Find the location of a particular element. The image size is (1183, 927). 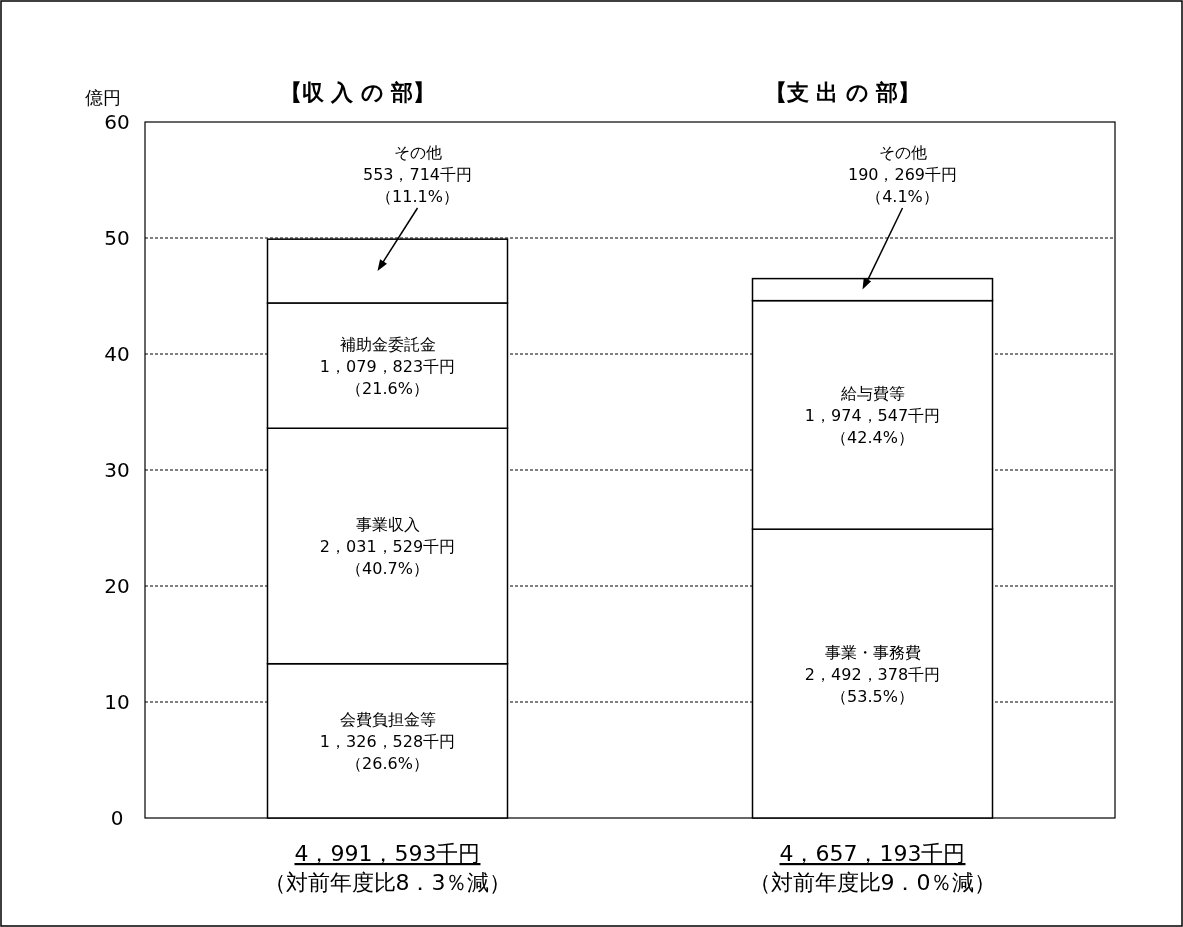

y-tick-label: 60 is located at coordinates (117, 122).